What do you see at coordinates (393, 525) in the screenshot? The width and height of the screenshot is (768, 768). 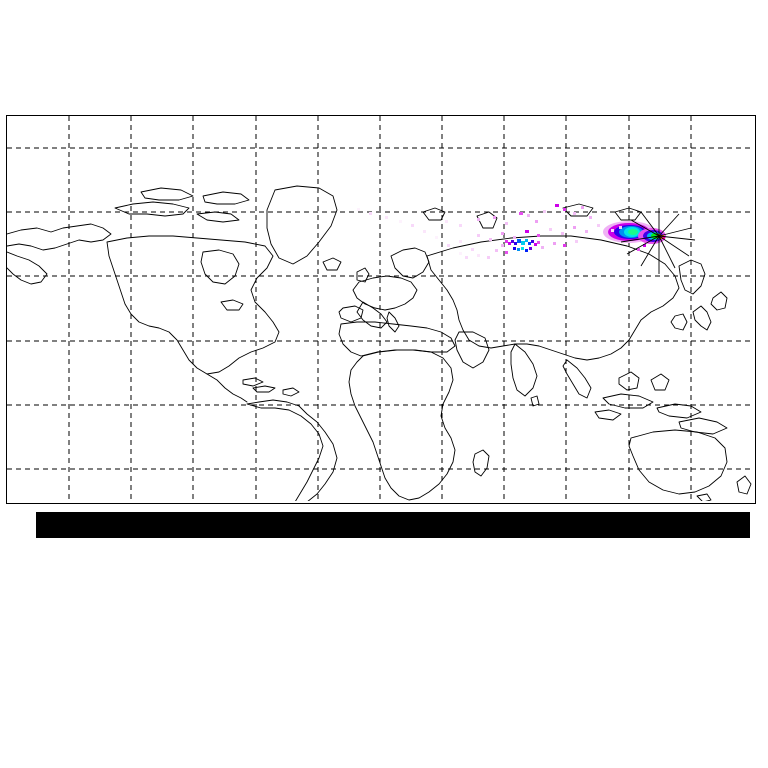 I see `colorbar` at bounding box center [393, 525].